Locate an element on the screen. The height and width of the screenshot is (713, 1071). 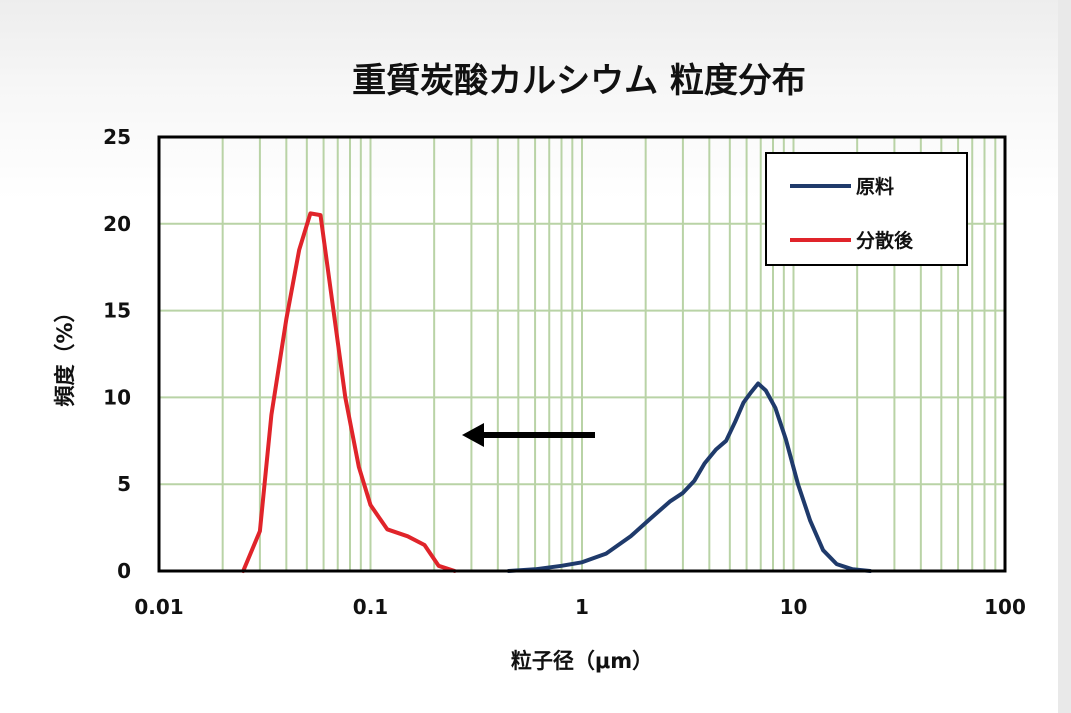
x-tick-label: 10 is located at coordinates (794, 607).